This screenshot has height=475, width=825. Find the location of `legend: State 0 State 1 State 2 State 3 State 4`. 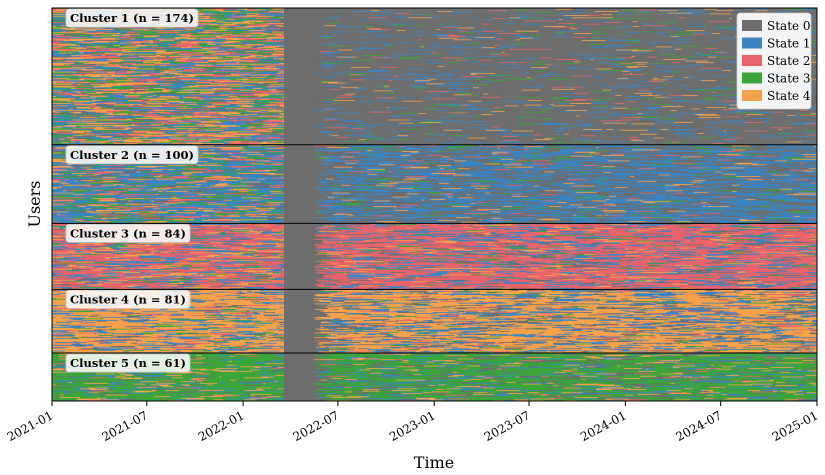

legend: State 0 State 1 State 2 State 3 State 4 is located at coordinates (774, 61).